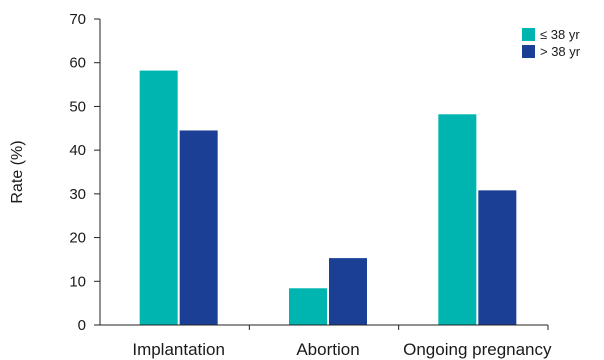 This screenshot has height=360, width=604. What do you see at coordinates (77, 194) in the screenshot?
I see `y-tick-label: 30` at bounding box center [77, 194].